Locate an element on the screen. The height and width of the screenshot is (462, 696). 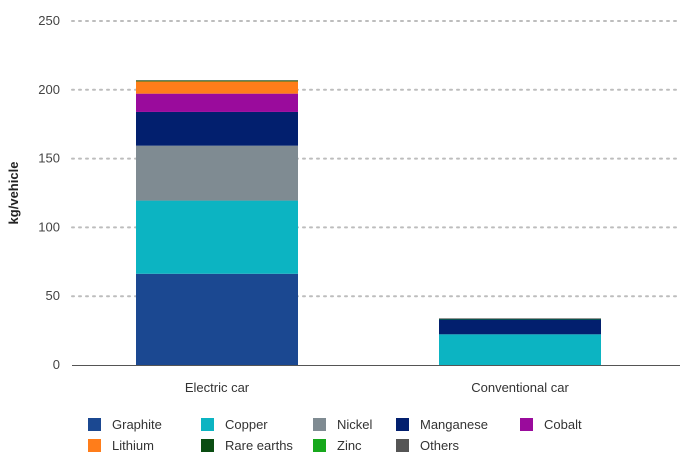
y-tick-label: 250 is located at coordinates (49, 20).